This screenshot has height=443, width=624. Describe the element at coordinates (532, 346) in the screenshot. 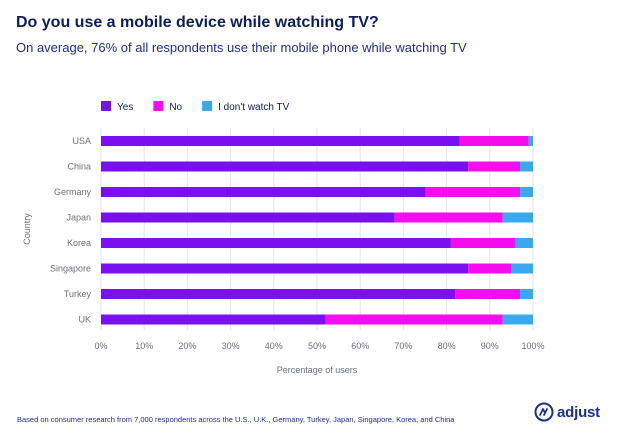

I see `x-tick-label: 100%` at that location.